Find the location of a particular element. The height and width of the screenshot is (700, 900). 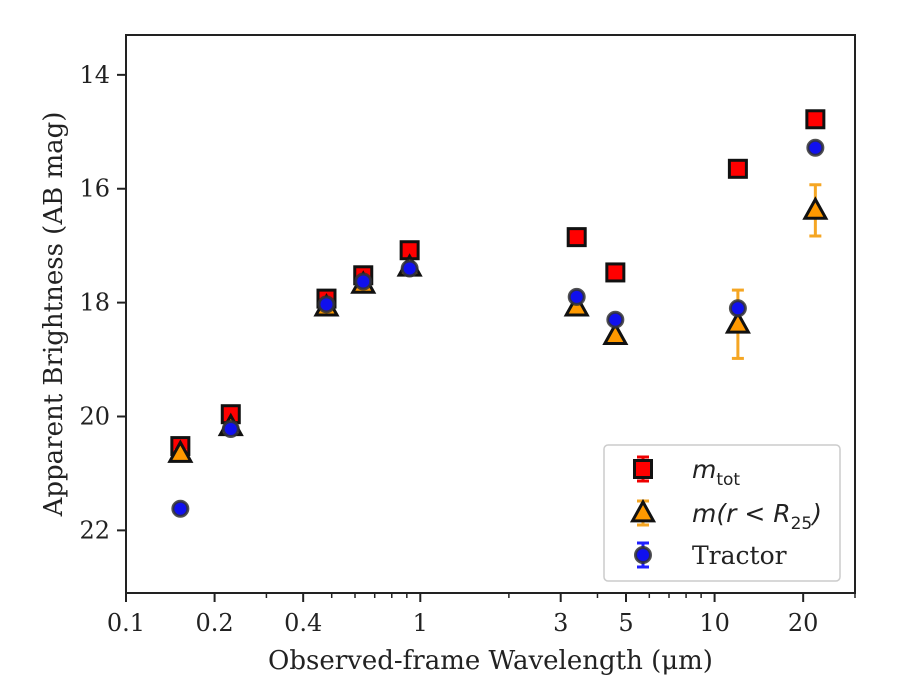

legend-label-main: Tractor is located at coordinates (739, 555).